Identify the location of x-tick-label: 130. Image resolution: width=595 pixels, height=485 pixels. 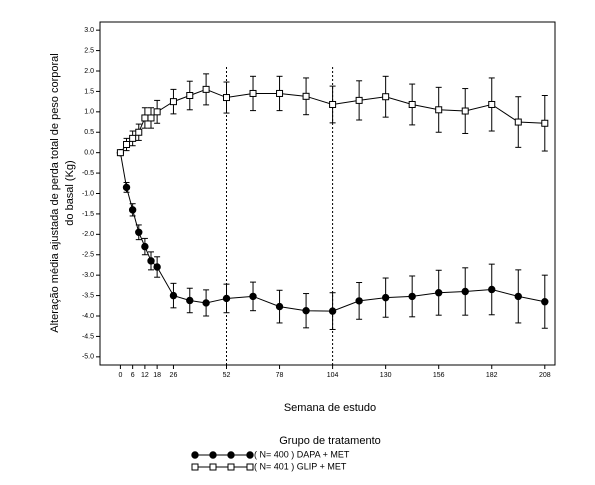
(386, 375).